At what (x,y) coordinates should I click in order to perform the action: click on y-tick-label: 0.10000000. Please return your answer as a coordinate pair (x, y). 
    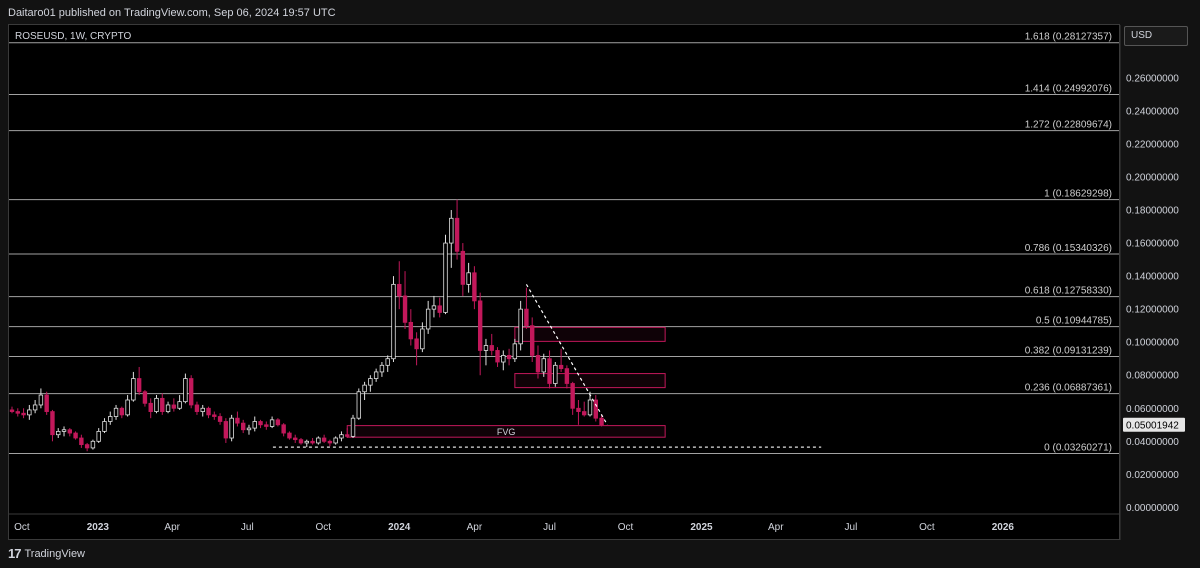
    Looking at the image, I should click on (1152, 343).